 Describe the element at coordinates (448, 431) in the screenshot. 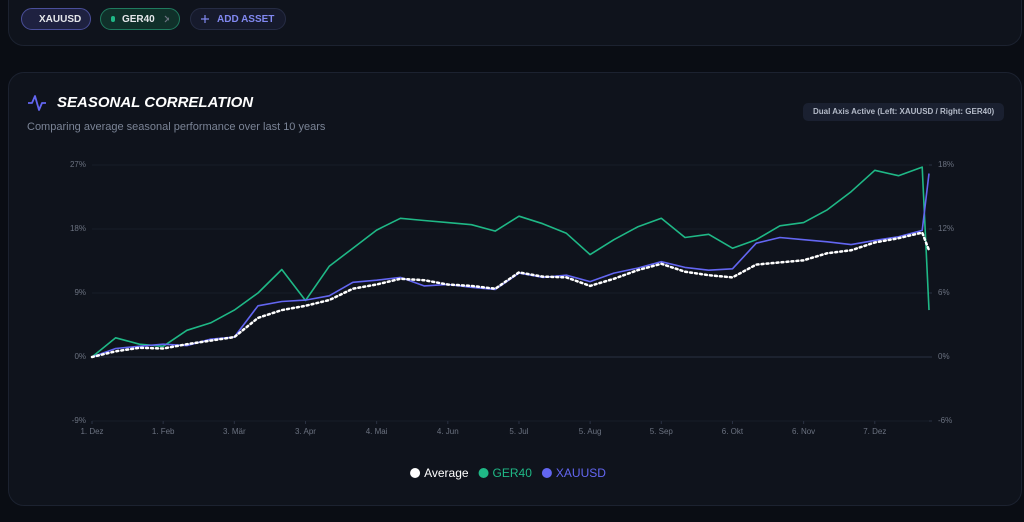

I see `x-tick-label: 4. Jun` at that location.